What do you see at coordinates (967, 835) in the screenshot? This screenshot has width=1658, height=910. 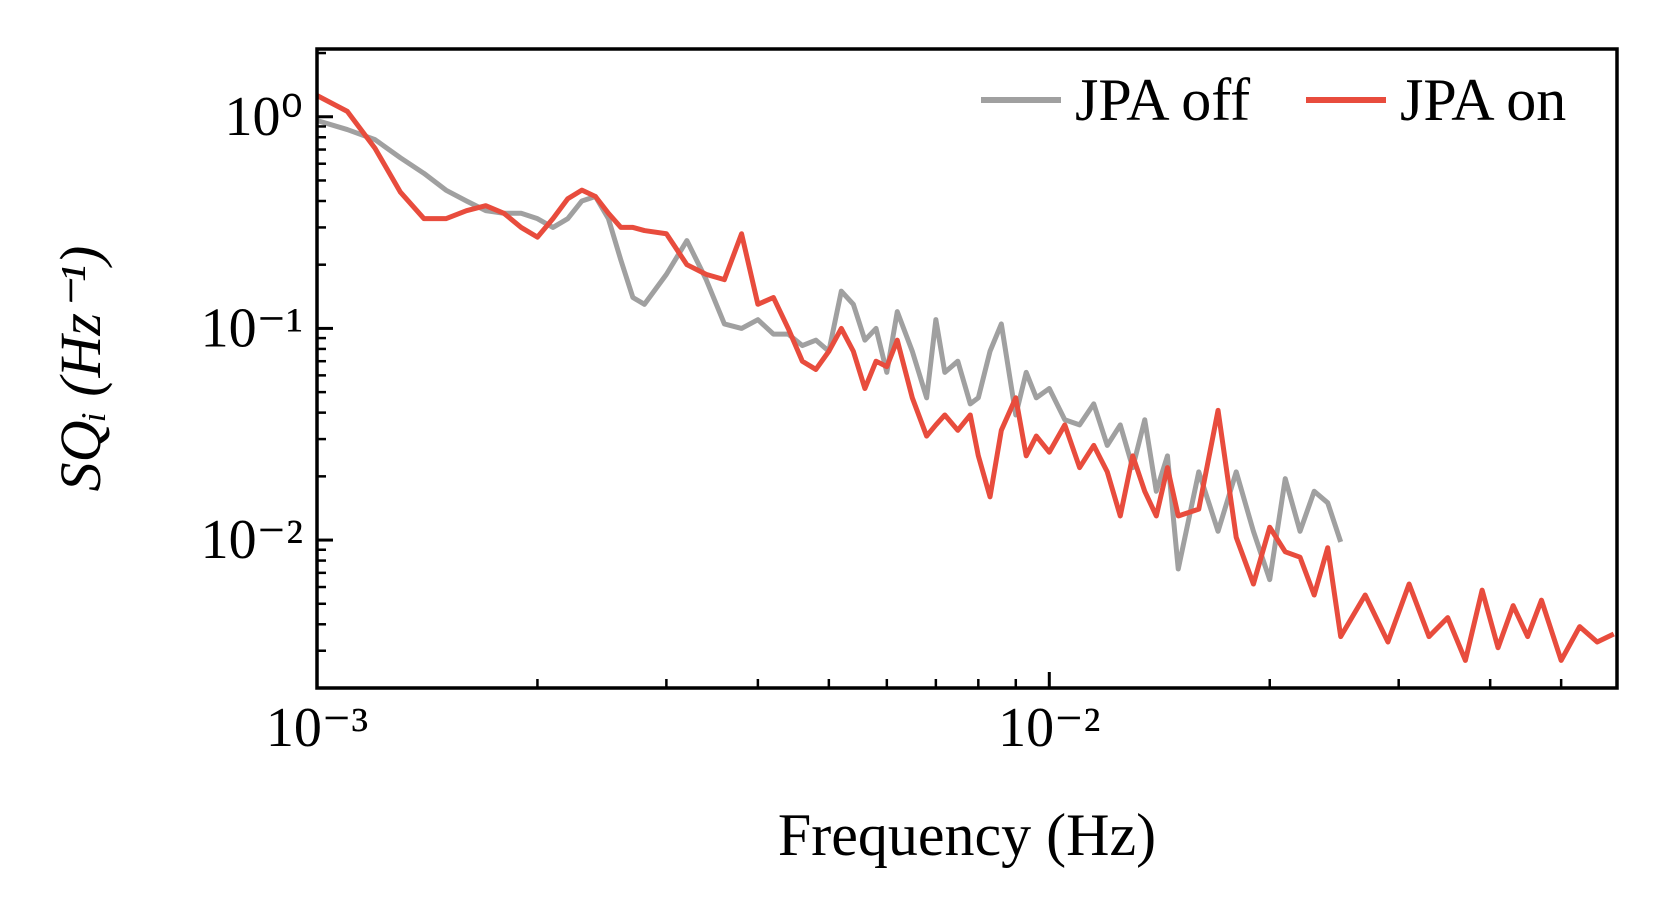 I see `x-axis-label: Frequency (Hz)` at bounding box center [967, 835].